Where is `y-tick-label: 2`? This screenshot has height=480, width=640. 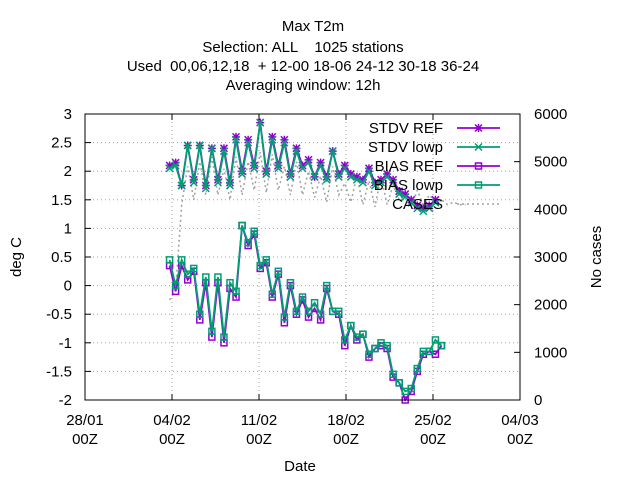
y-tick-label: 2 is located at coordinates (68, 171).